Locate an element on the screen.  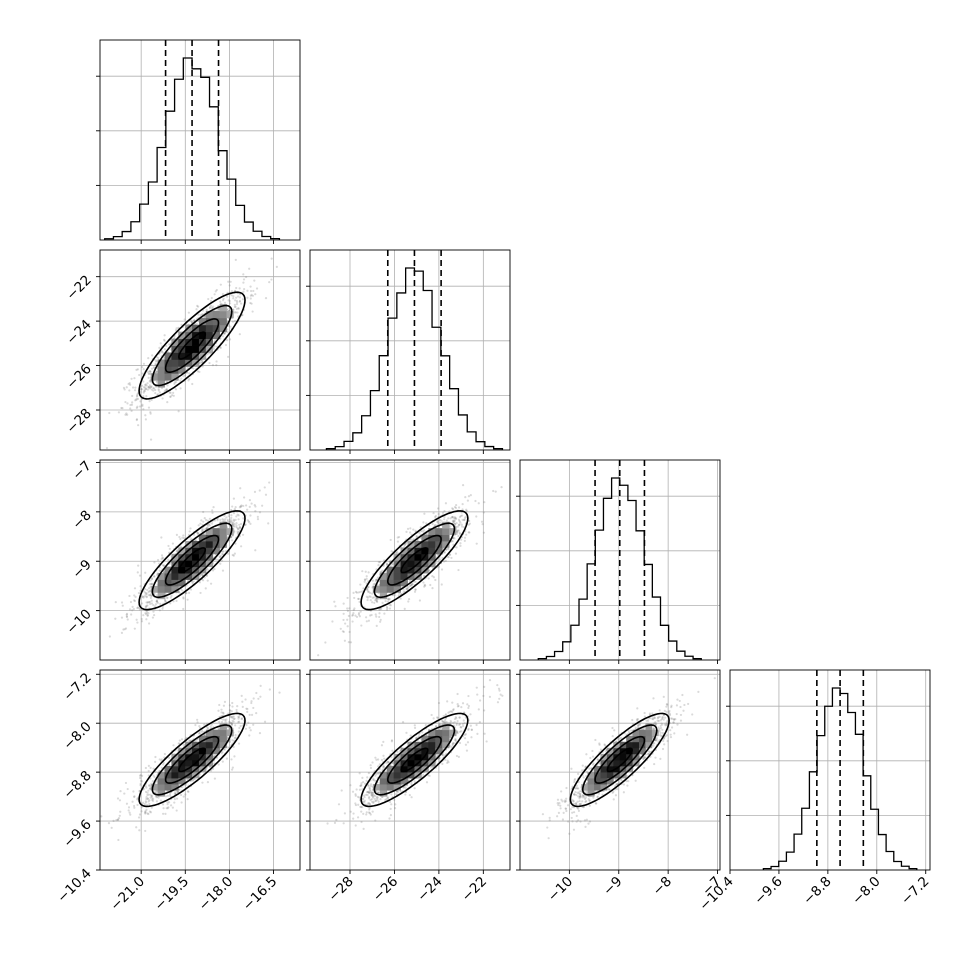
x-tick-label: −19.5 is located at coordinates (172, 894).